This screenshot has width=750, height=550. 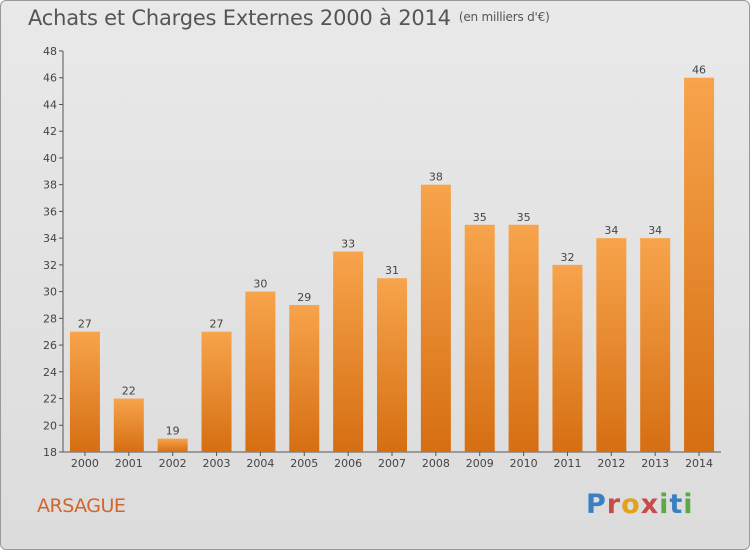 What do you see at coordinates (596, 504) in the screenshot?
I see `logo-letter: P` at bounding box center [596, 504].